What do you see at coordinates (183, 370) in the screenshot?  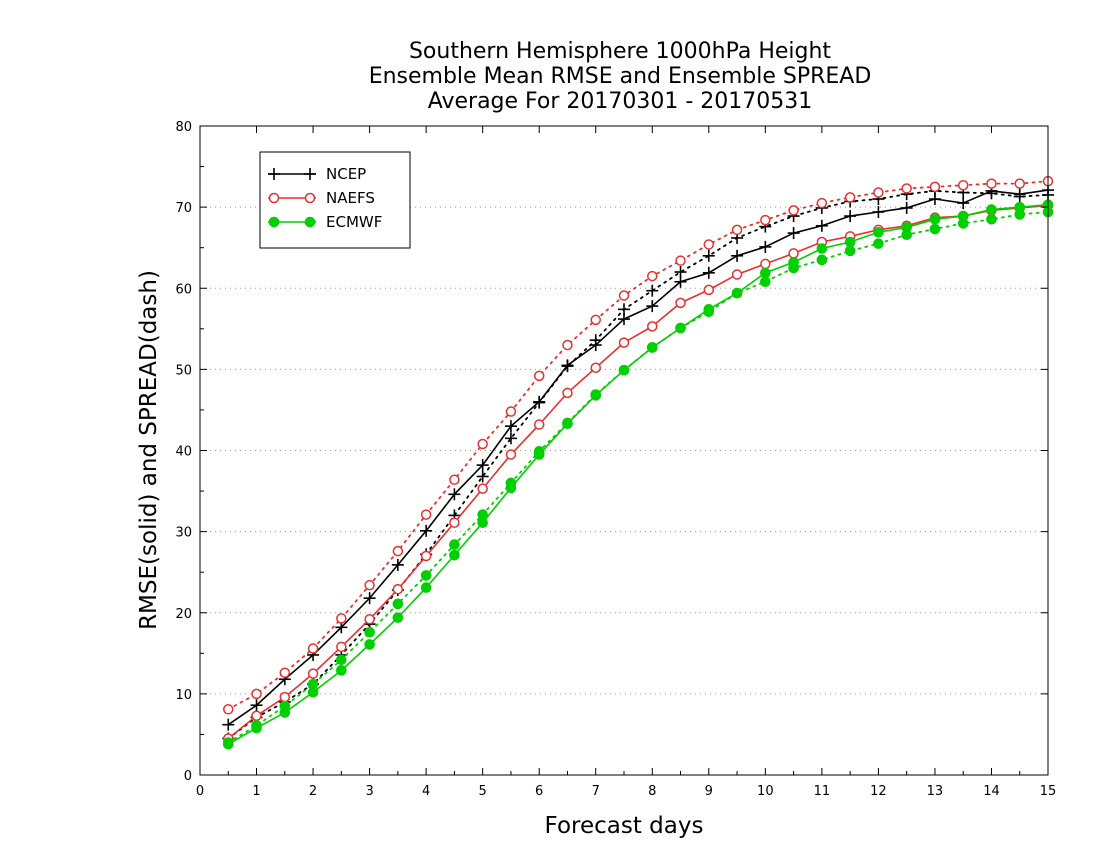 I see `y-tick-label: 50` at bounding box center [183, 370].